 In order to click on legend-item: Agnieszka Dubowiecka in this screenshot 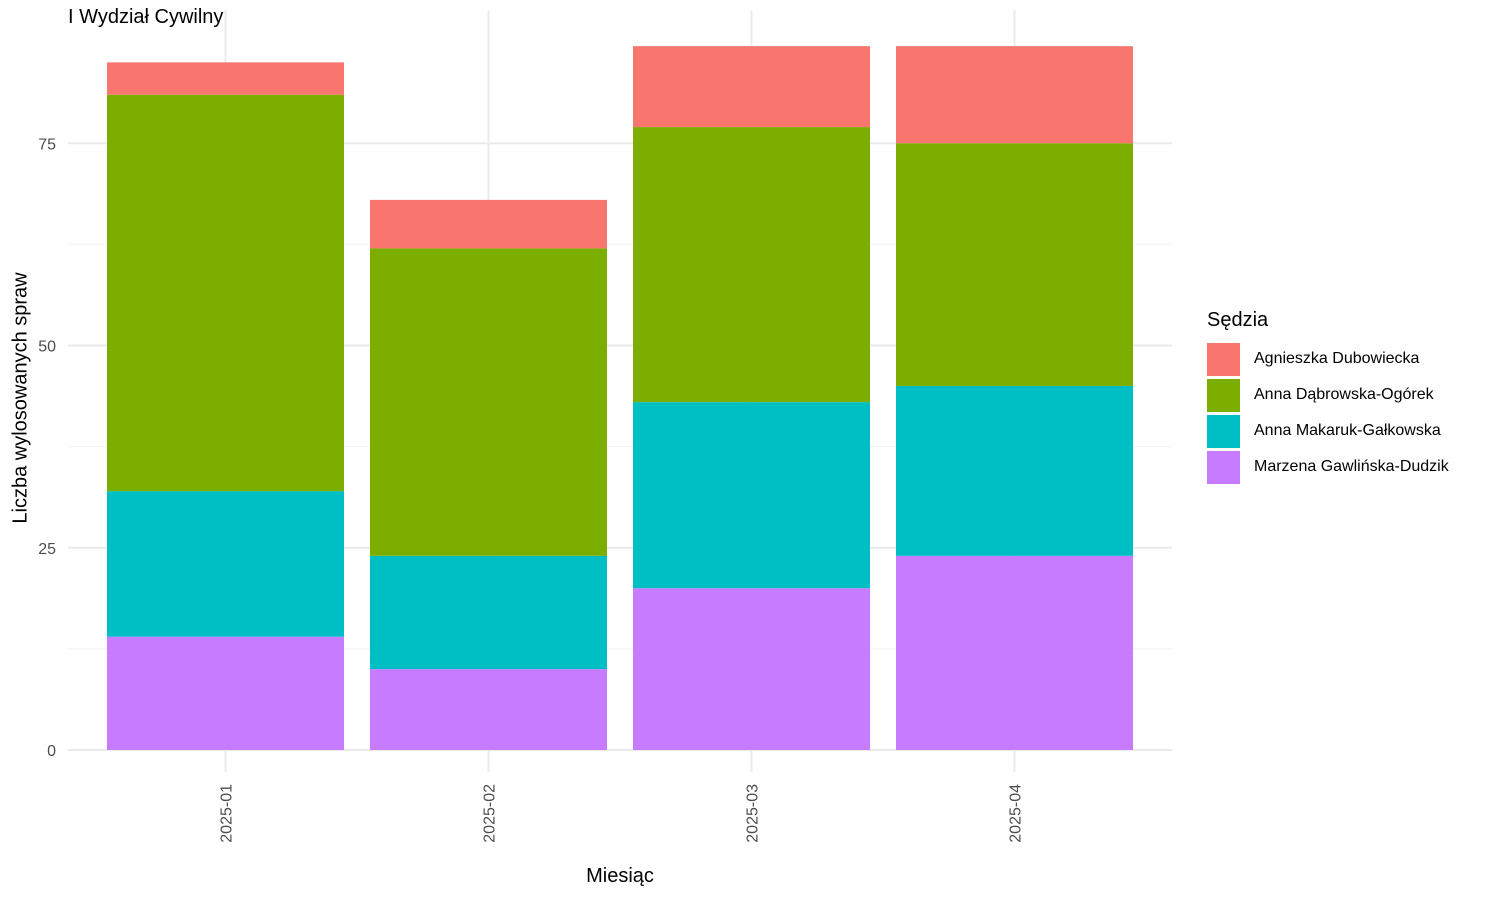, I will do `click(1328, 359)`.